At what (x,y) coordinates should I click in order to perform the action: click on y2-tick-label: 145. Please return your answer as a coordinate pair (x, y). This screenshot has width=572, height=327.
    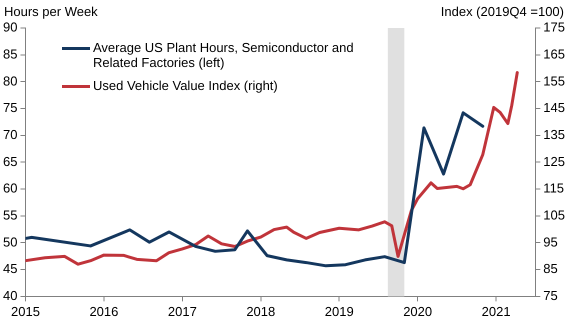
    Looking at the image, I should click on (554, 108).